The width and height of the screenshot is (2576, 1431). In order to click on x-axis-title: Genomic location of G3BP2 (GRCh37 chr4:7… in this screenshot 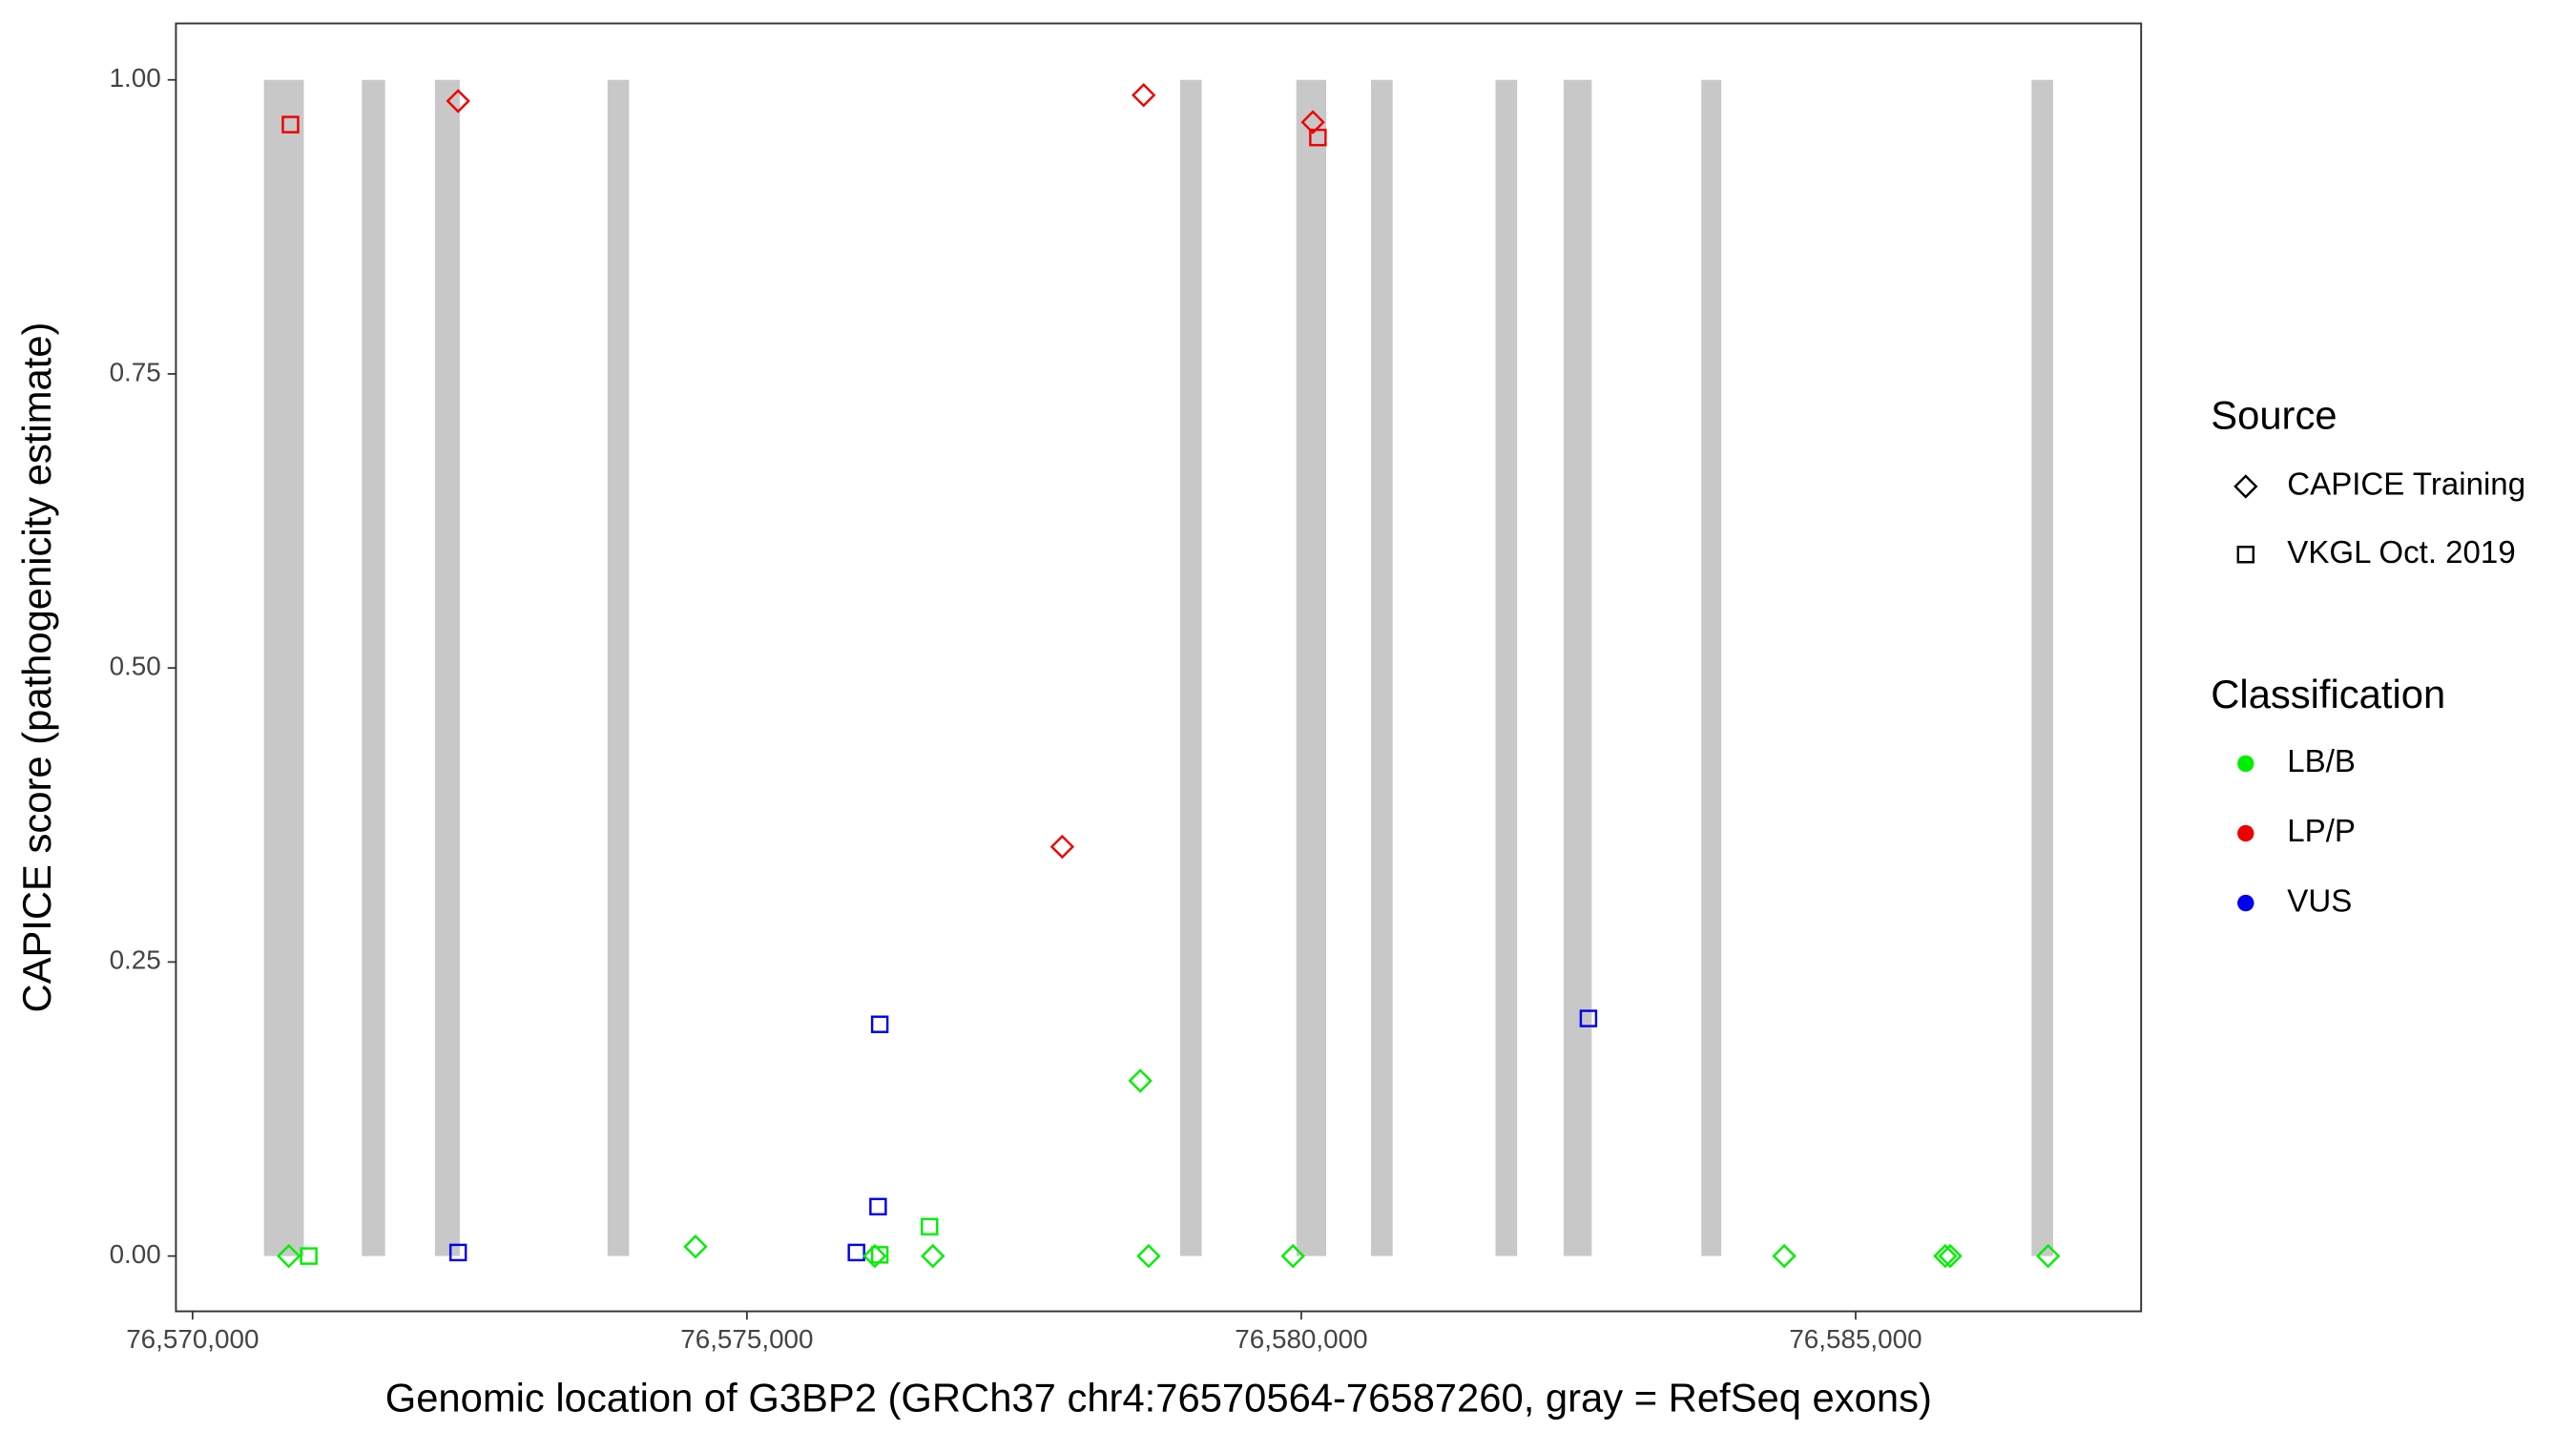, I will do `click(1158, 1398)`.